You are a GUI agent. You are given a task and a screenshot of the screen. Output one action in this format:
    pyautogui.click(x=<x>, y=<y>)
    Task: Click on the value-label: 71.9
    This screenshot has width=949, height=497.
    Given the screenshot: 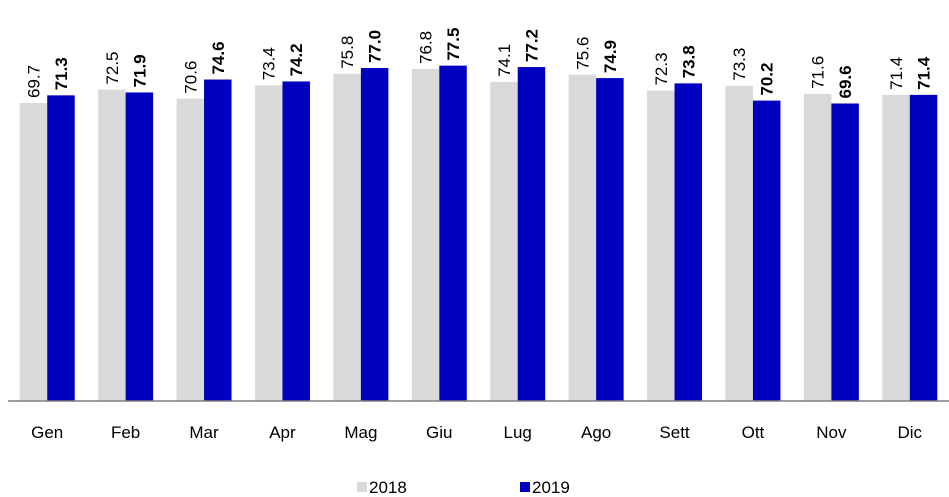 What is the action you would take?
    pyautogui.click(x=139, y=70)
    